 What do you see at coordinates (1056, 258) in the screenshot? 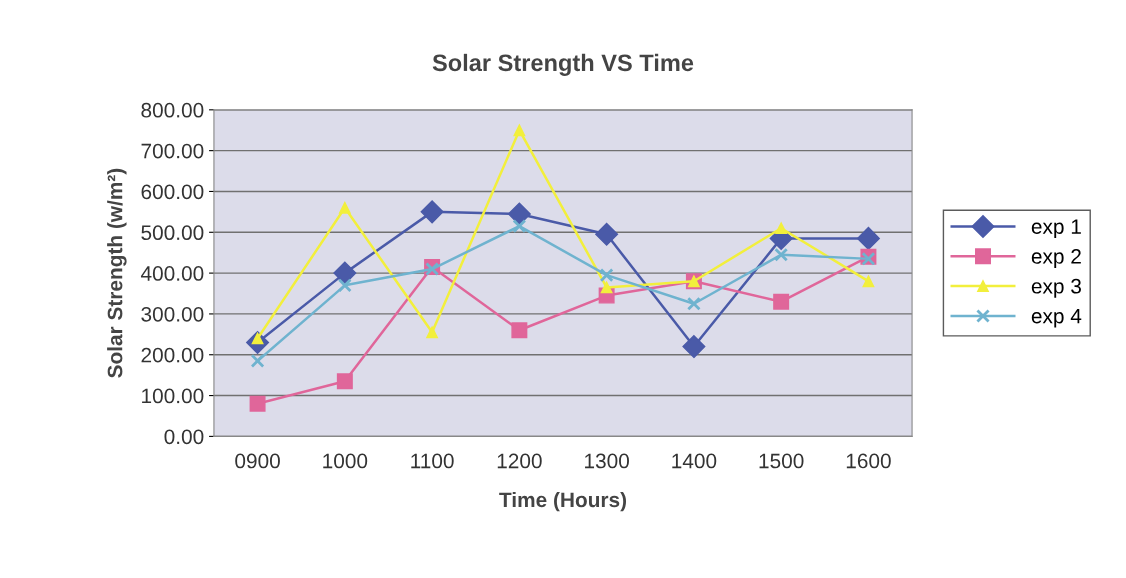
I see `legend-label: exp 2` at bounding box center [1056, 258].